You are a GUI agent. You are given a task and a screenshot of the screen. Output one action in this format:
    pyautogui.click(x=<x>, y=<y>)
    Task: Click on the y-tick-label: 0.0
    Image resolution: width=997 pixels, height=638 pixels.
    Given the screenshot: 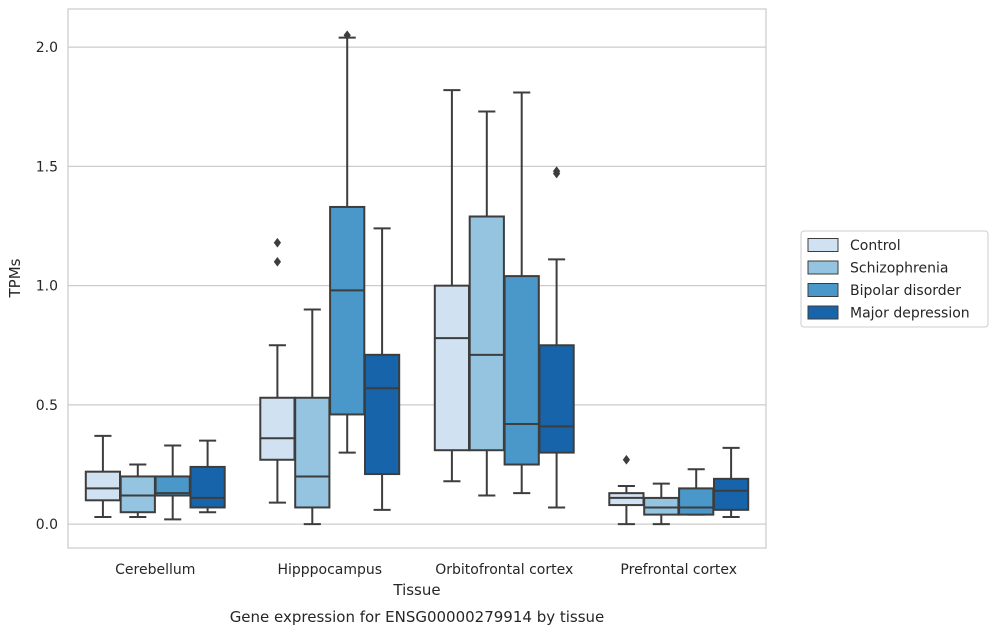 What is the action you would take?
    pyautogui.click(x=47, y=525)
    